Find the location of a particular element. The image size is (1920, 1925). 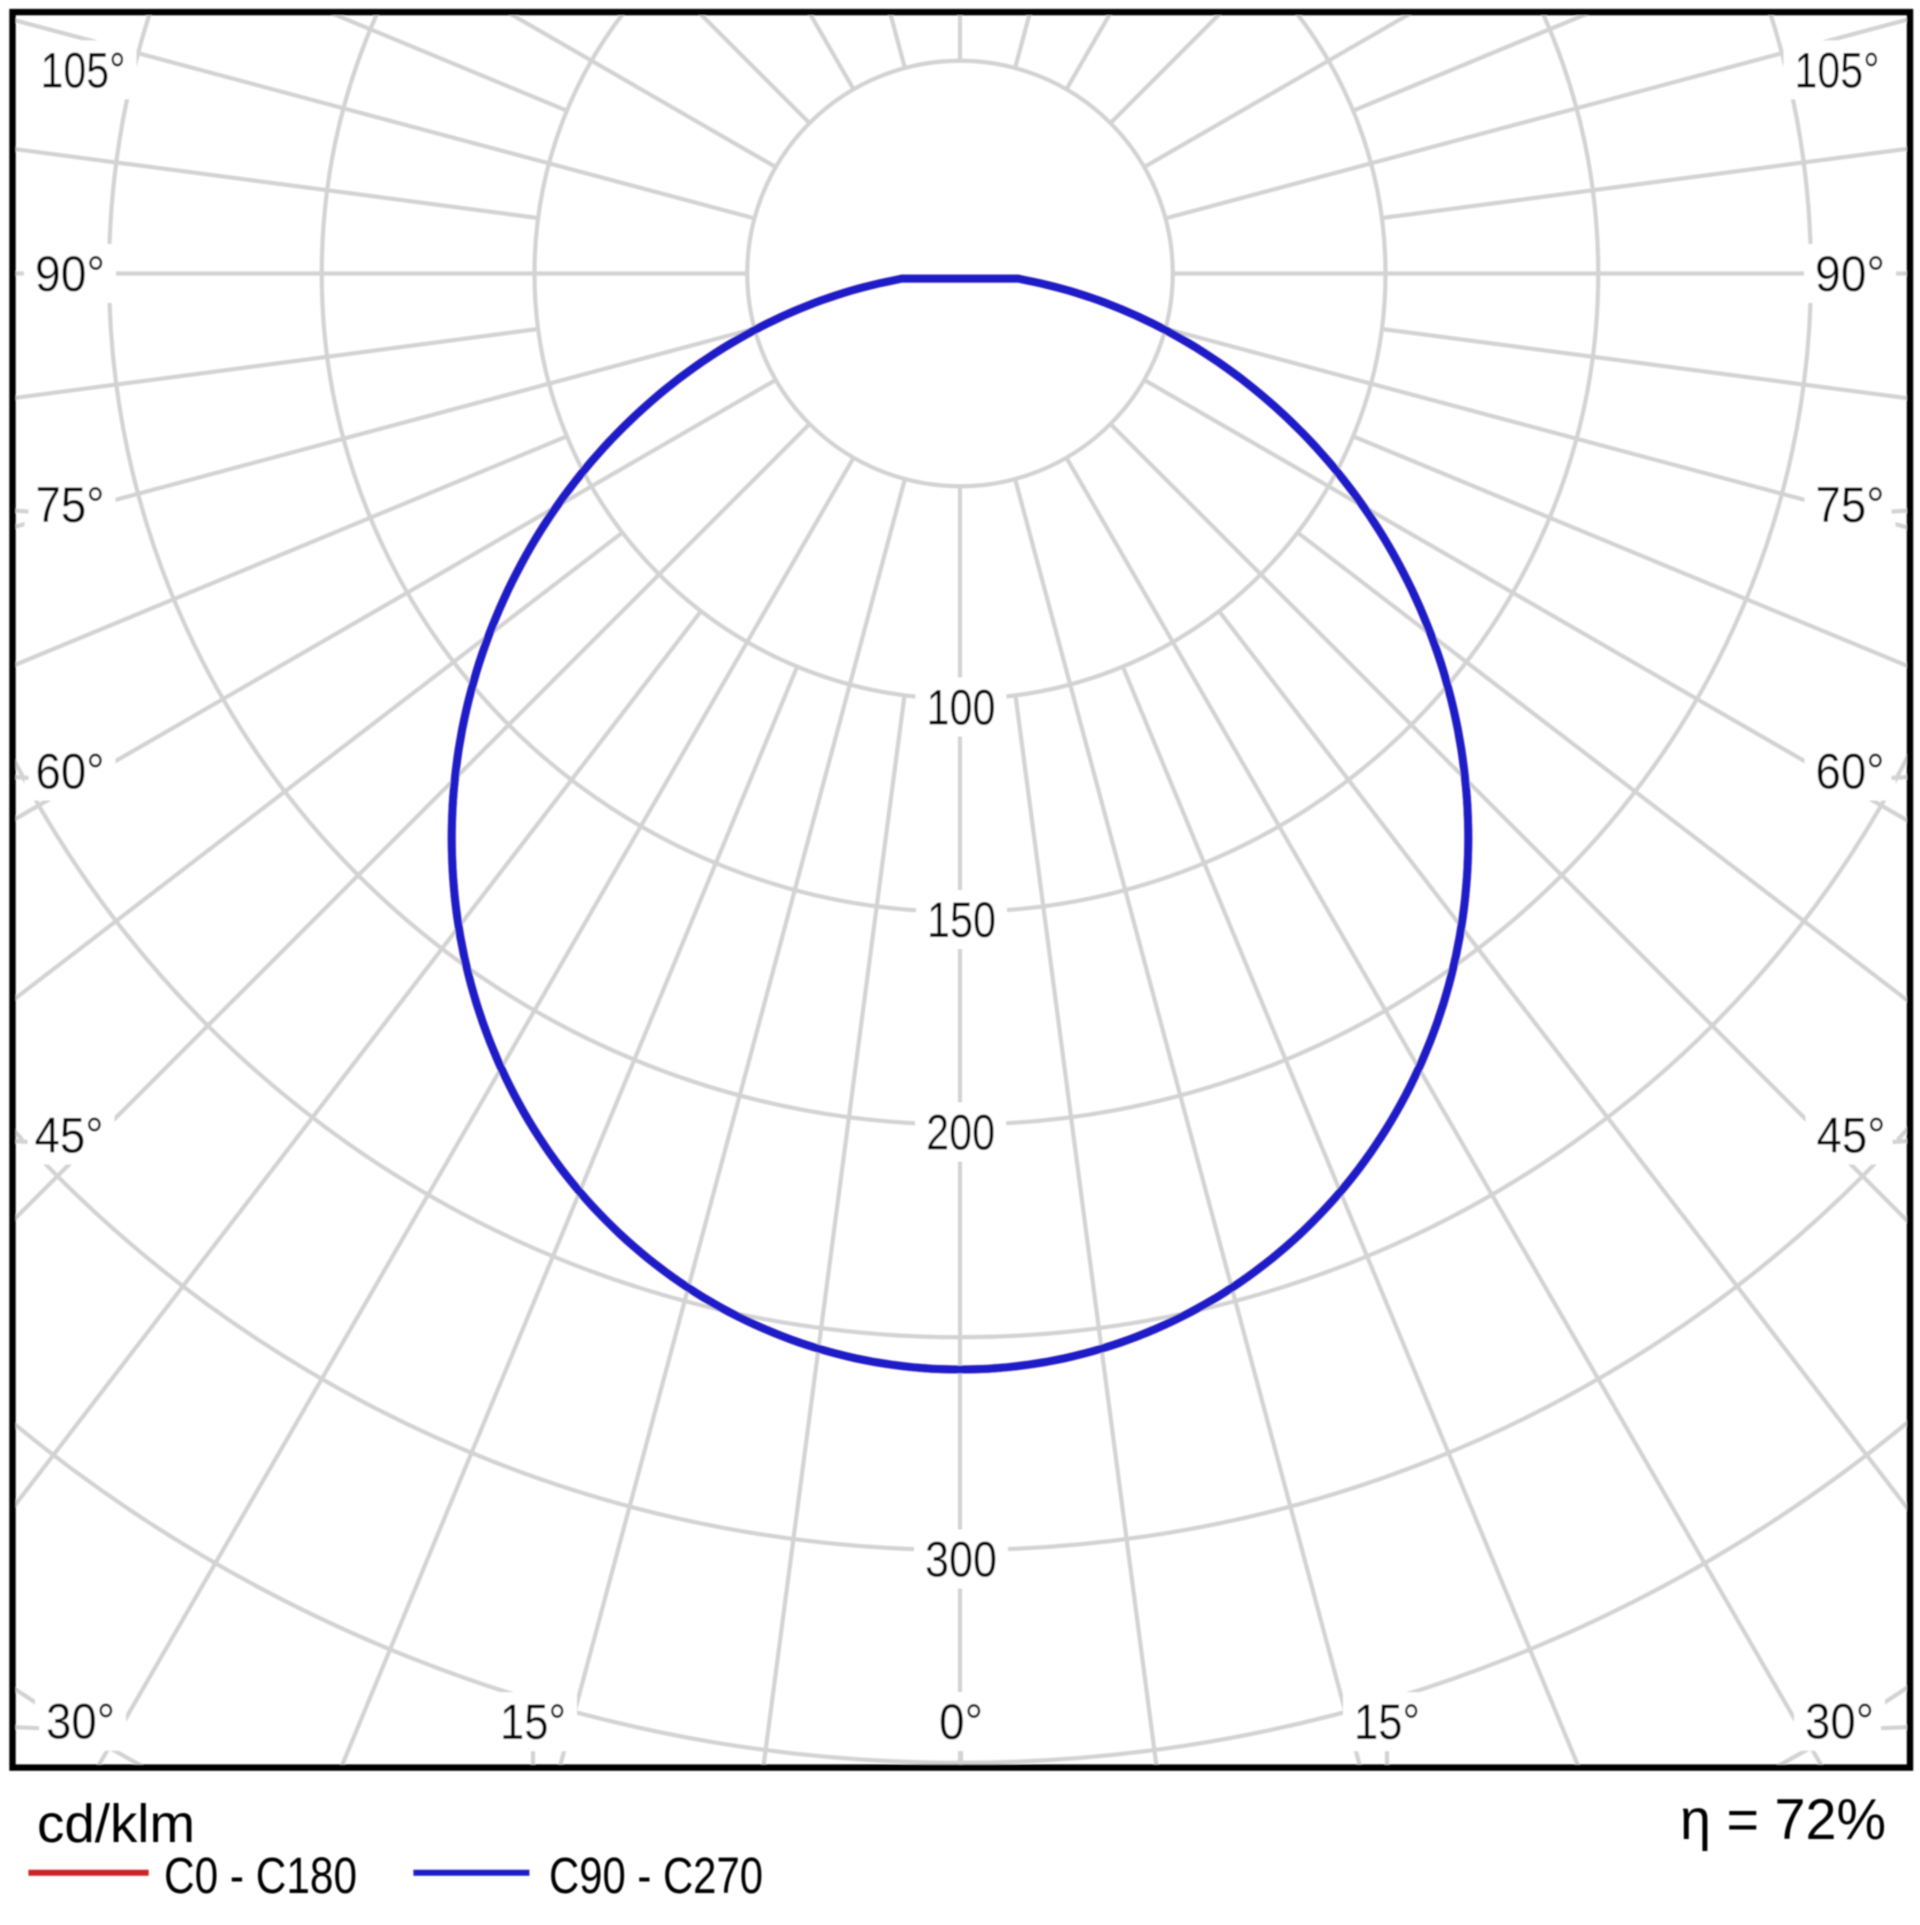

svg-text: 200 is located at coordinates (960, 1133).